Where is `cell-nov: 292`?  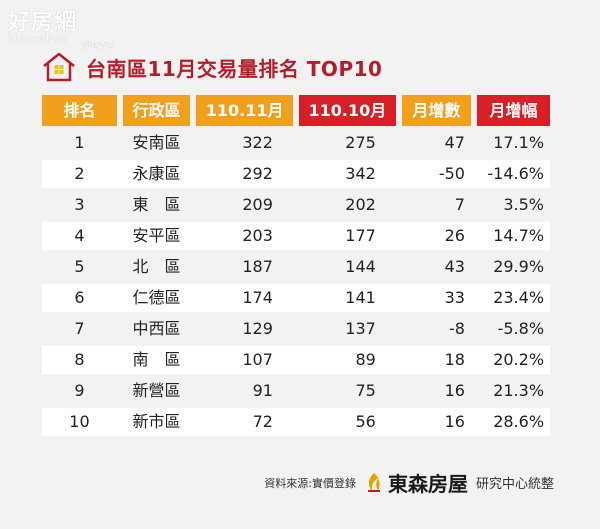
cell-nov: 292 is located at coordinates (257, 173).